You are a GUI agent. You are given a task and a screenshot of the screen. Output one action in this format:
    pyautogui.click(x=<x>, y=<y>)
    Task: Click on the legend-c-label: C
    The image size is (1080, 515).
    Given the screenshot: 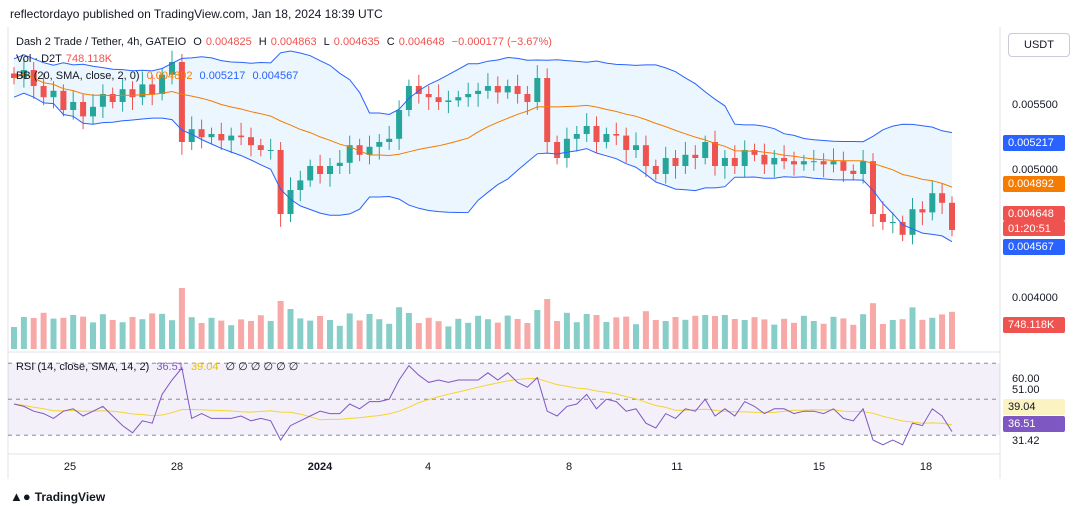 What is the action you would take?
    pyautogui.click(x=390, y=42)
    